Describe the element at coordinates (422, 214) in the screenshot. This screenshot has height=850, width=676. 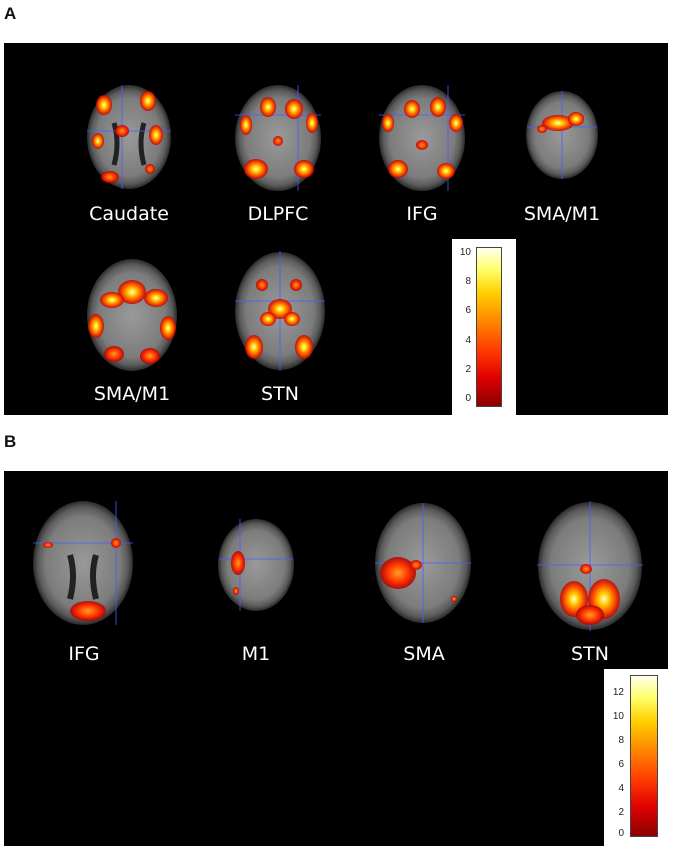
I see `brain-label-ifg: IFG` at that location.